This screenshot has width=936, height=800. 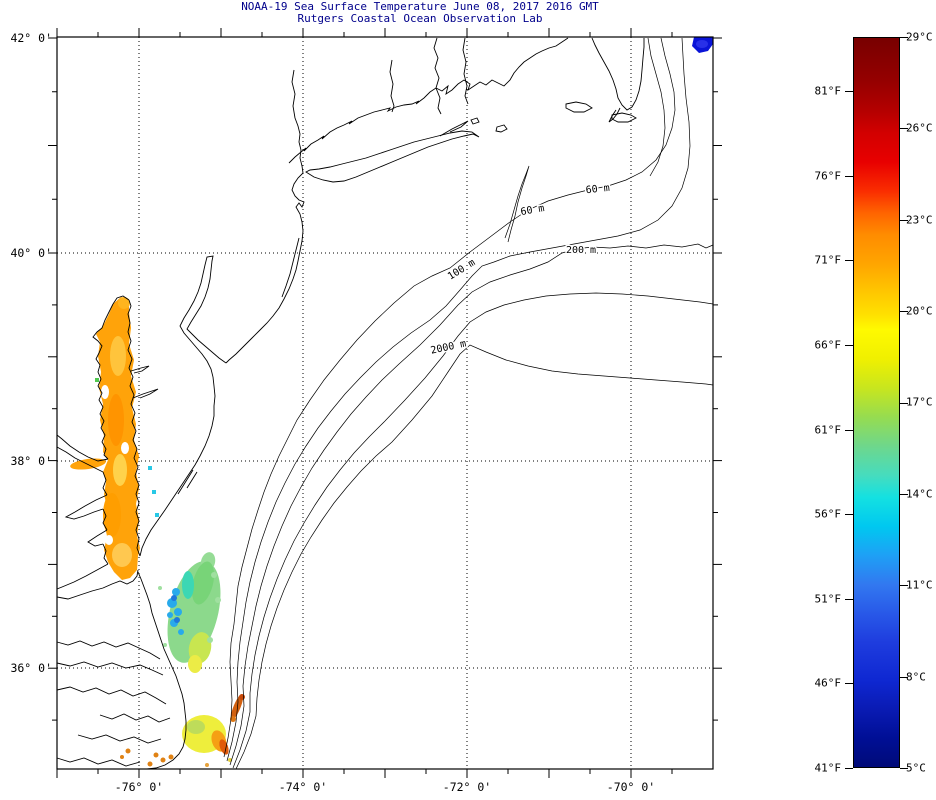 What do you see at coordinates (103, 381) in the screenshot?
I see `coast-bay-west` at bounding box center [103, 381].